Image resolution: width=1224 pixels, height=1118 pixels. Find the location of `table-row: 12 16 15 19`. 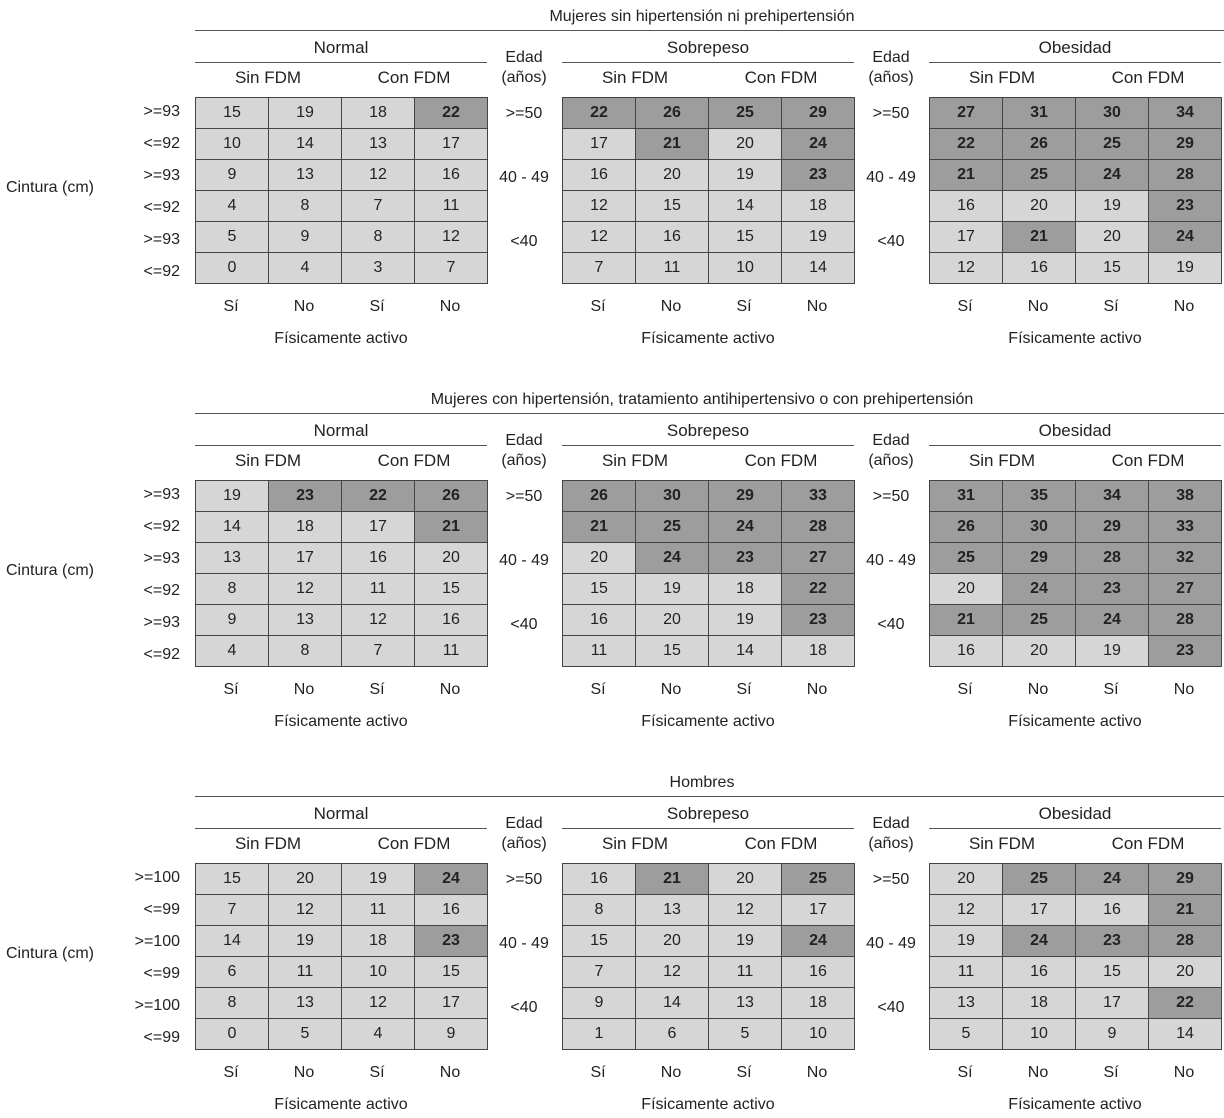

table-row: 12 16 15 19 is located at coordinates (708, 237).